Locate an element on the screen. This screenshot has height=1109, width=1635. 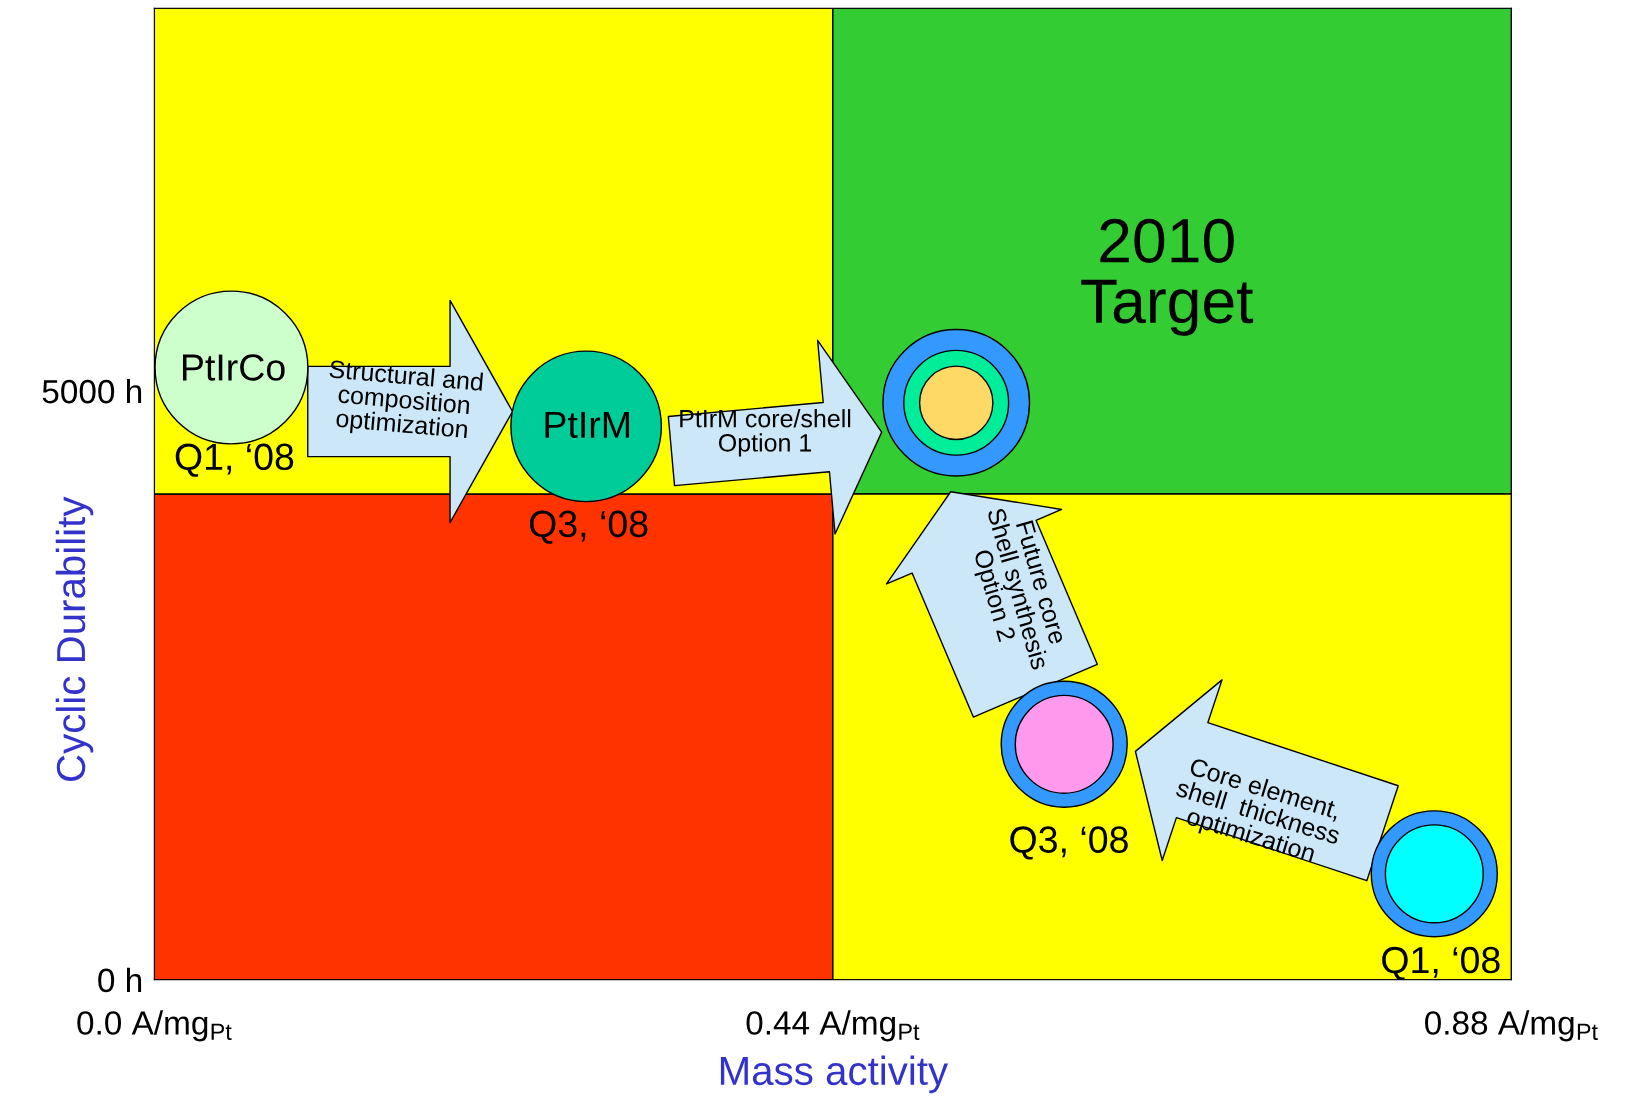
annotation: PtIrM core/shell Option 1 is located at coordinates (765, 433).